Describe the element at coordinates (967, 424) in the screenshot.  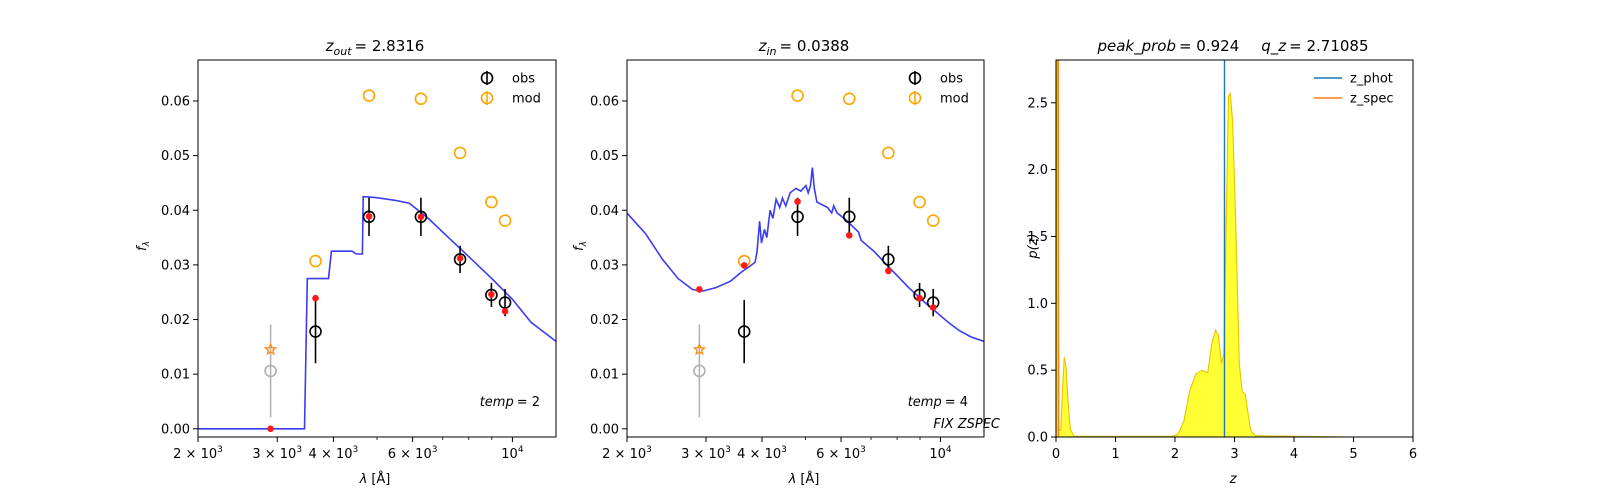
I see `annotation-fix-zspec: FIX ZSPEC` at that location.